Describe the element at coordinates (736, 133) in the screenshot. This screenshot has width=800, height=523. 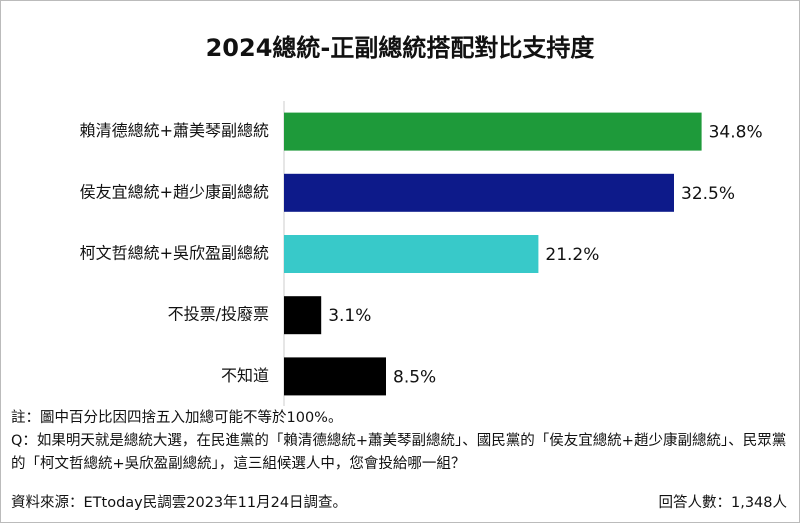
I see `value-label: 34.8%` at that location.